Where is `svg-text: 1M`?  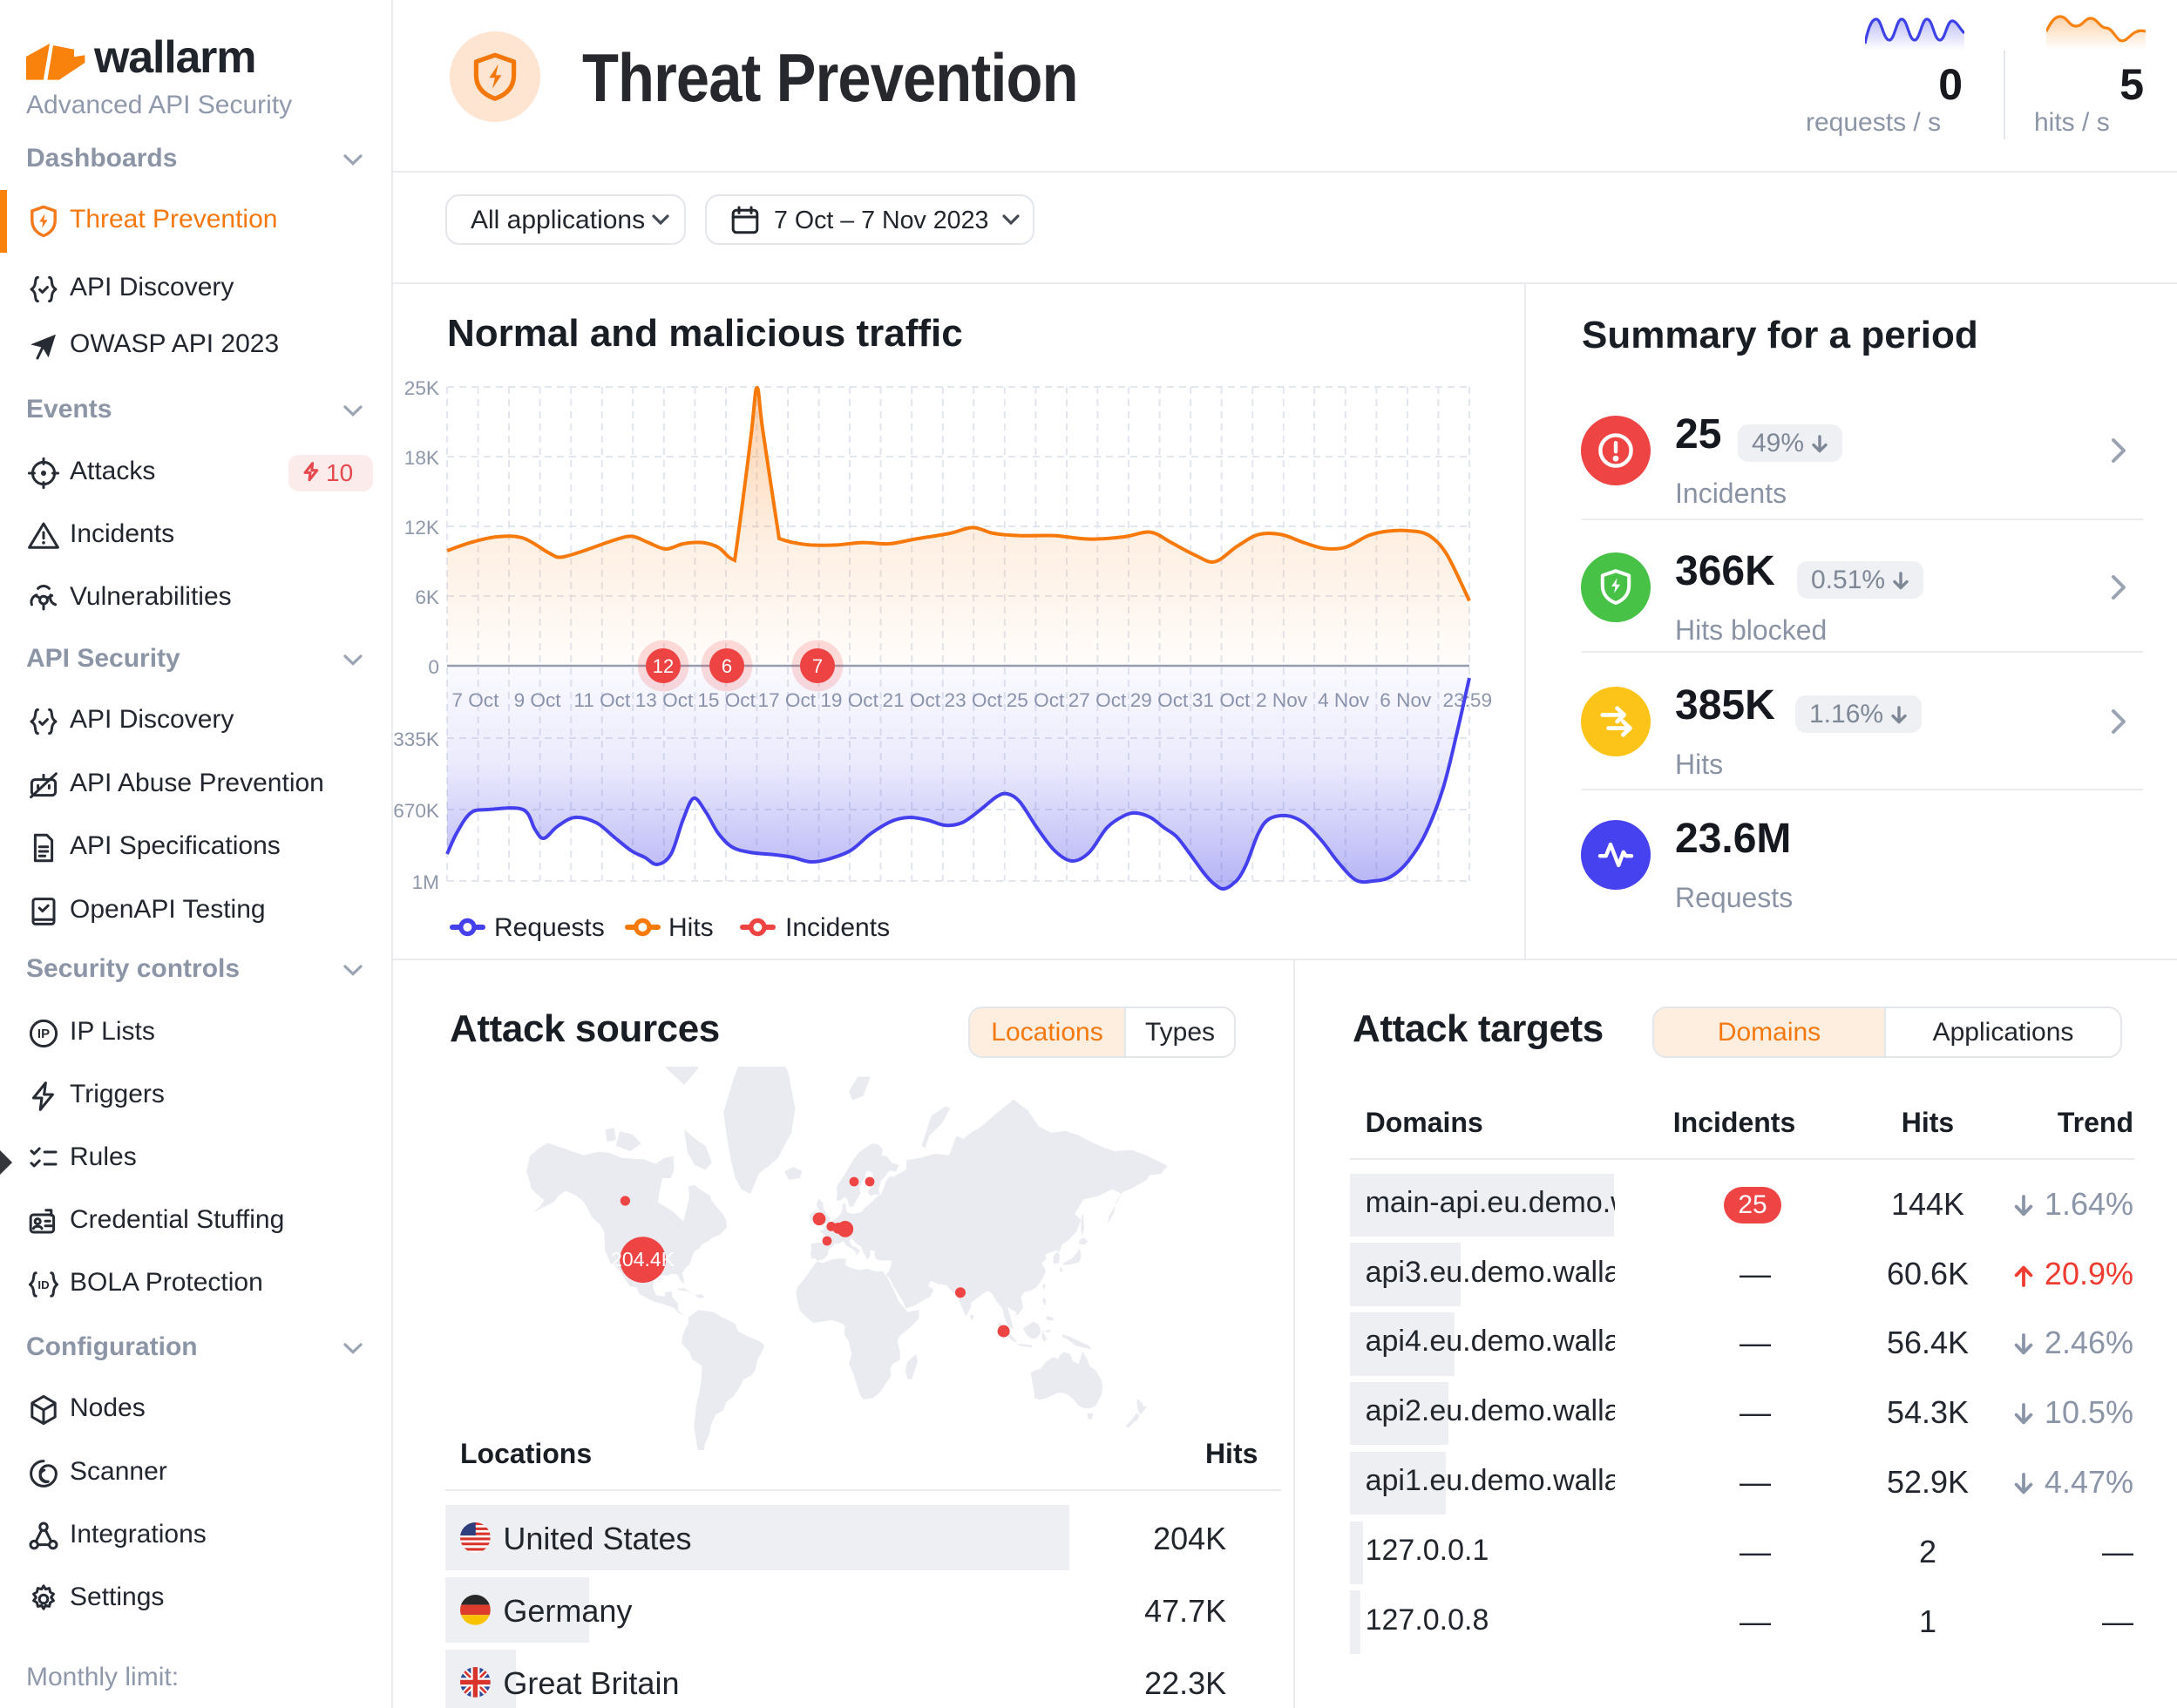 svg-text: 1M is located at coordinates (425, 882).